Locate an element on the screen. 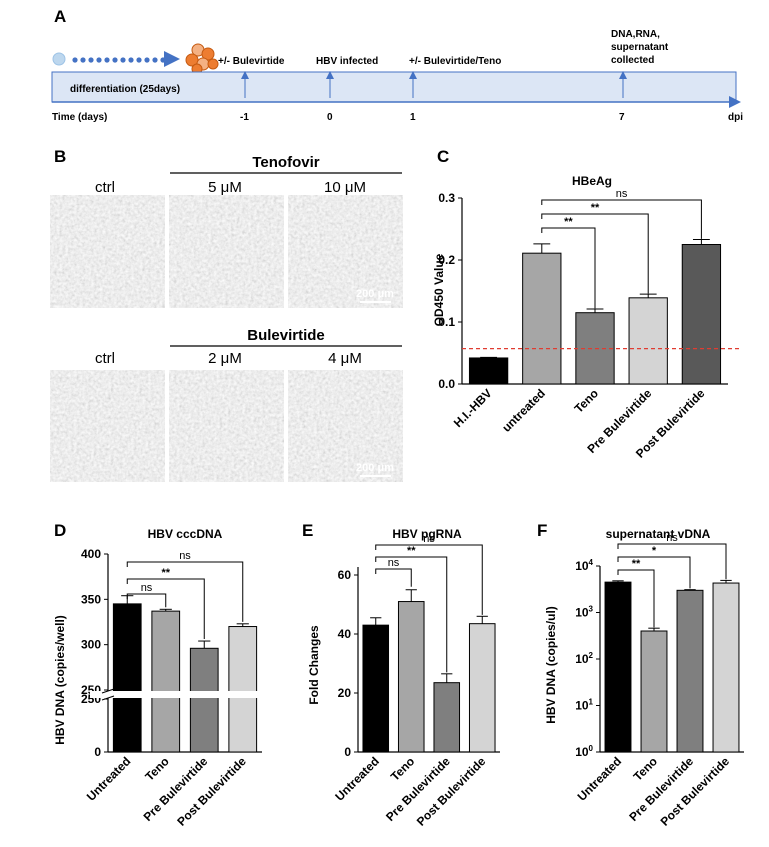 The width and height of the screenshot is (769, 847). y-axis-label: OD450 Value is located at coordinates (439, 289).